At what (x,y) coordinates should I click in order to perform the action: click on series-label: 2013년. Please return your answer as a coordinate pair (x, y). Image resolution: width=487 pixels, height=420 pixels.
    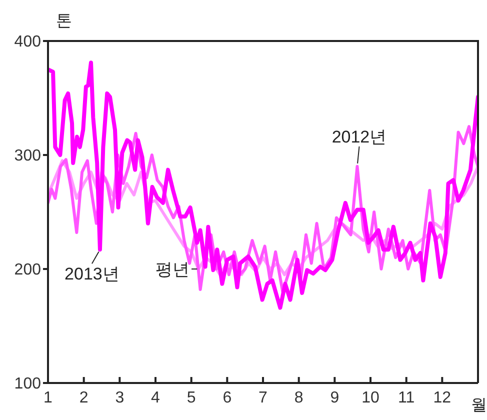
    Looking at the image, I should click on (92, 274).